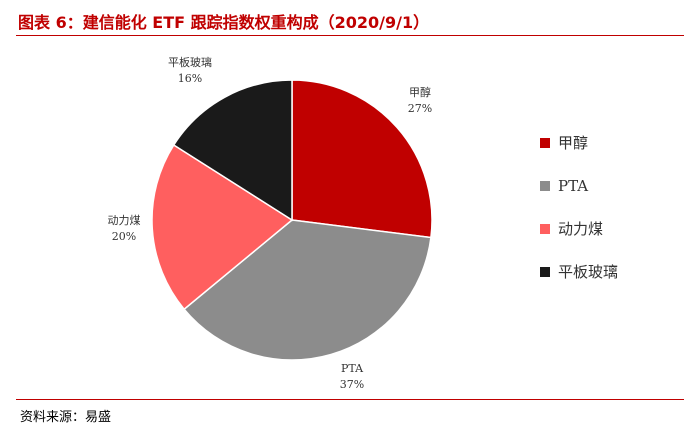 Image resolution: width=700 pixels, height=434 pixels. I want to click on legend-label: 动力煤, so click(580, 229).